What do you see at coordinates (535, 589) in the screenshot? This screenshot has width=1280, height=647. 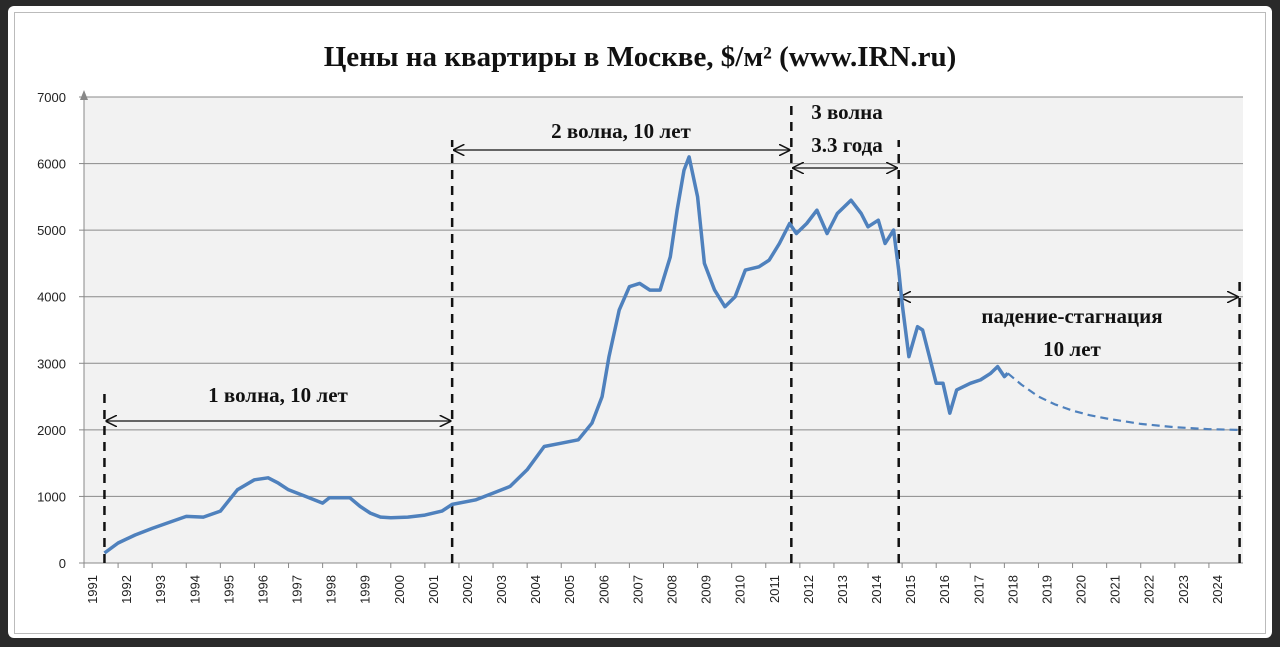 I see `x-tick-label: 2004` at bounding box center [535, 589].